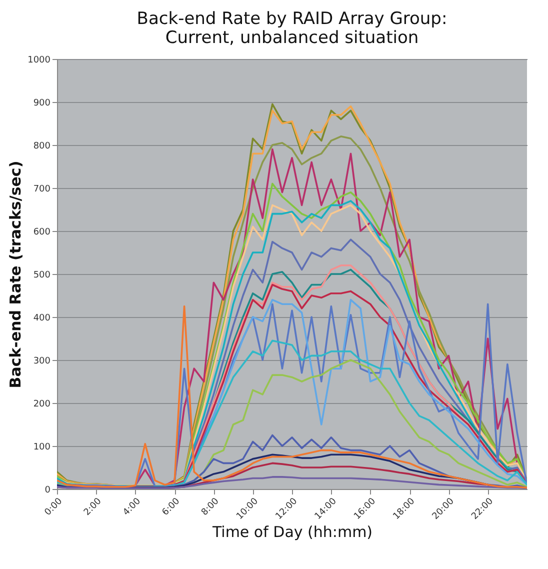 The width and height of the screenshot is (548, 569). I want to click on y-axis-title: Back-end Rate (tracks/sec), so click(15, 274).